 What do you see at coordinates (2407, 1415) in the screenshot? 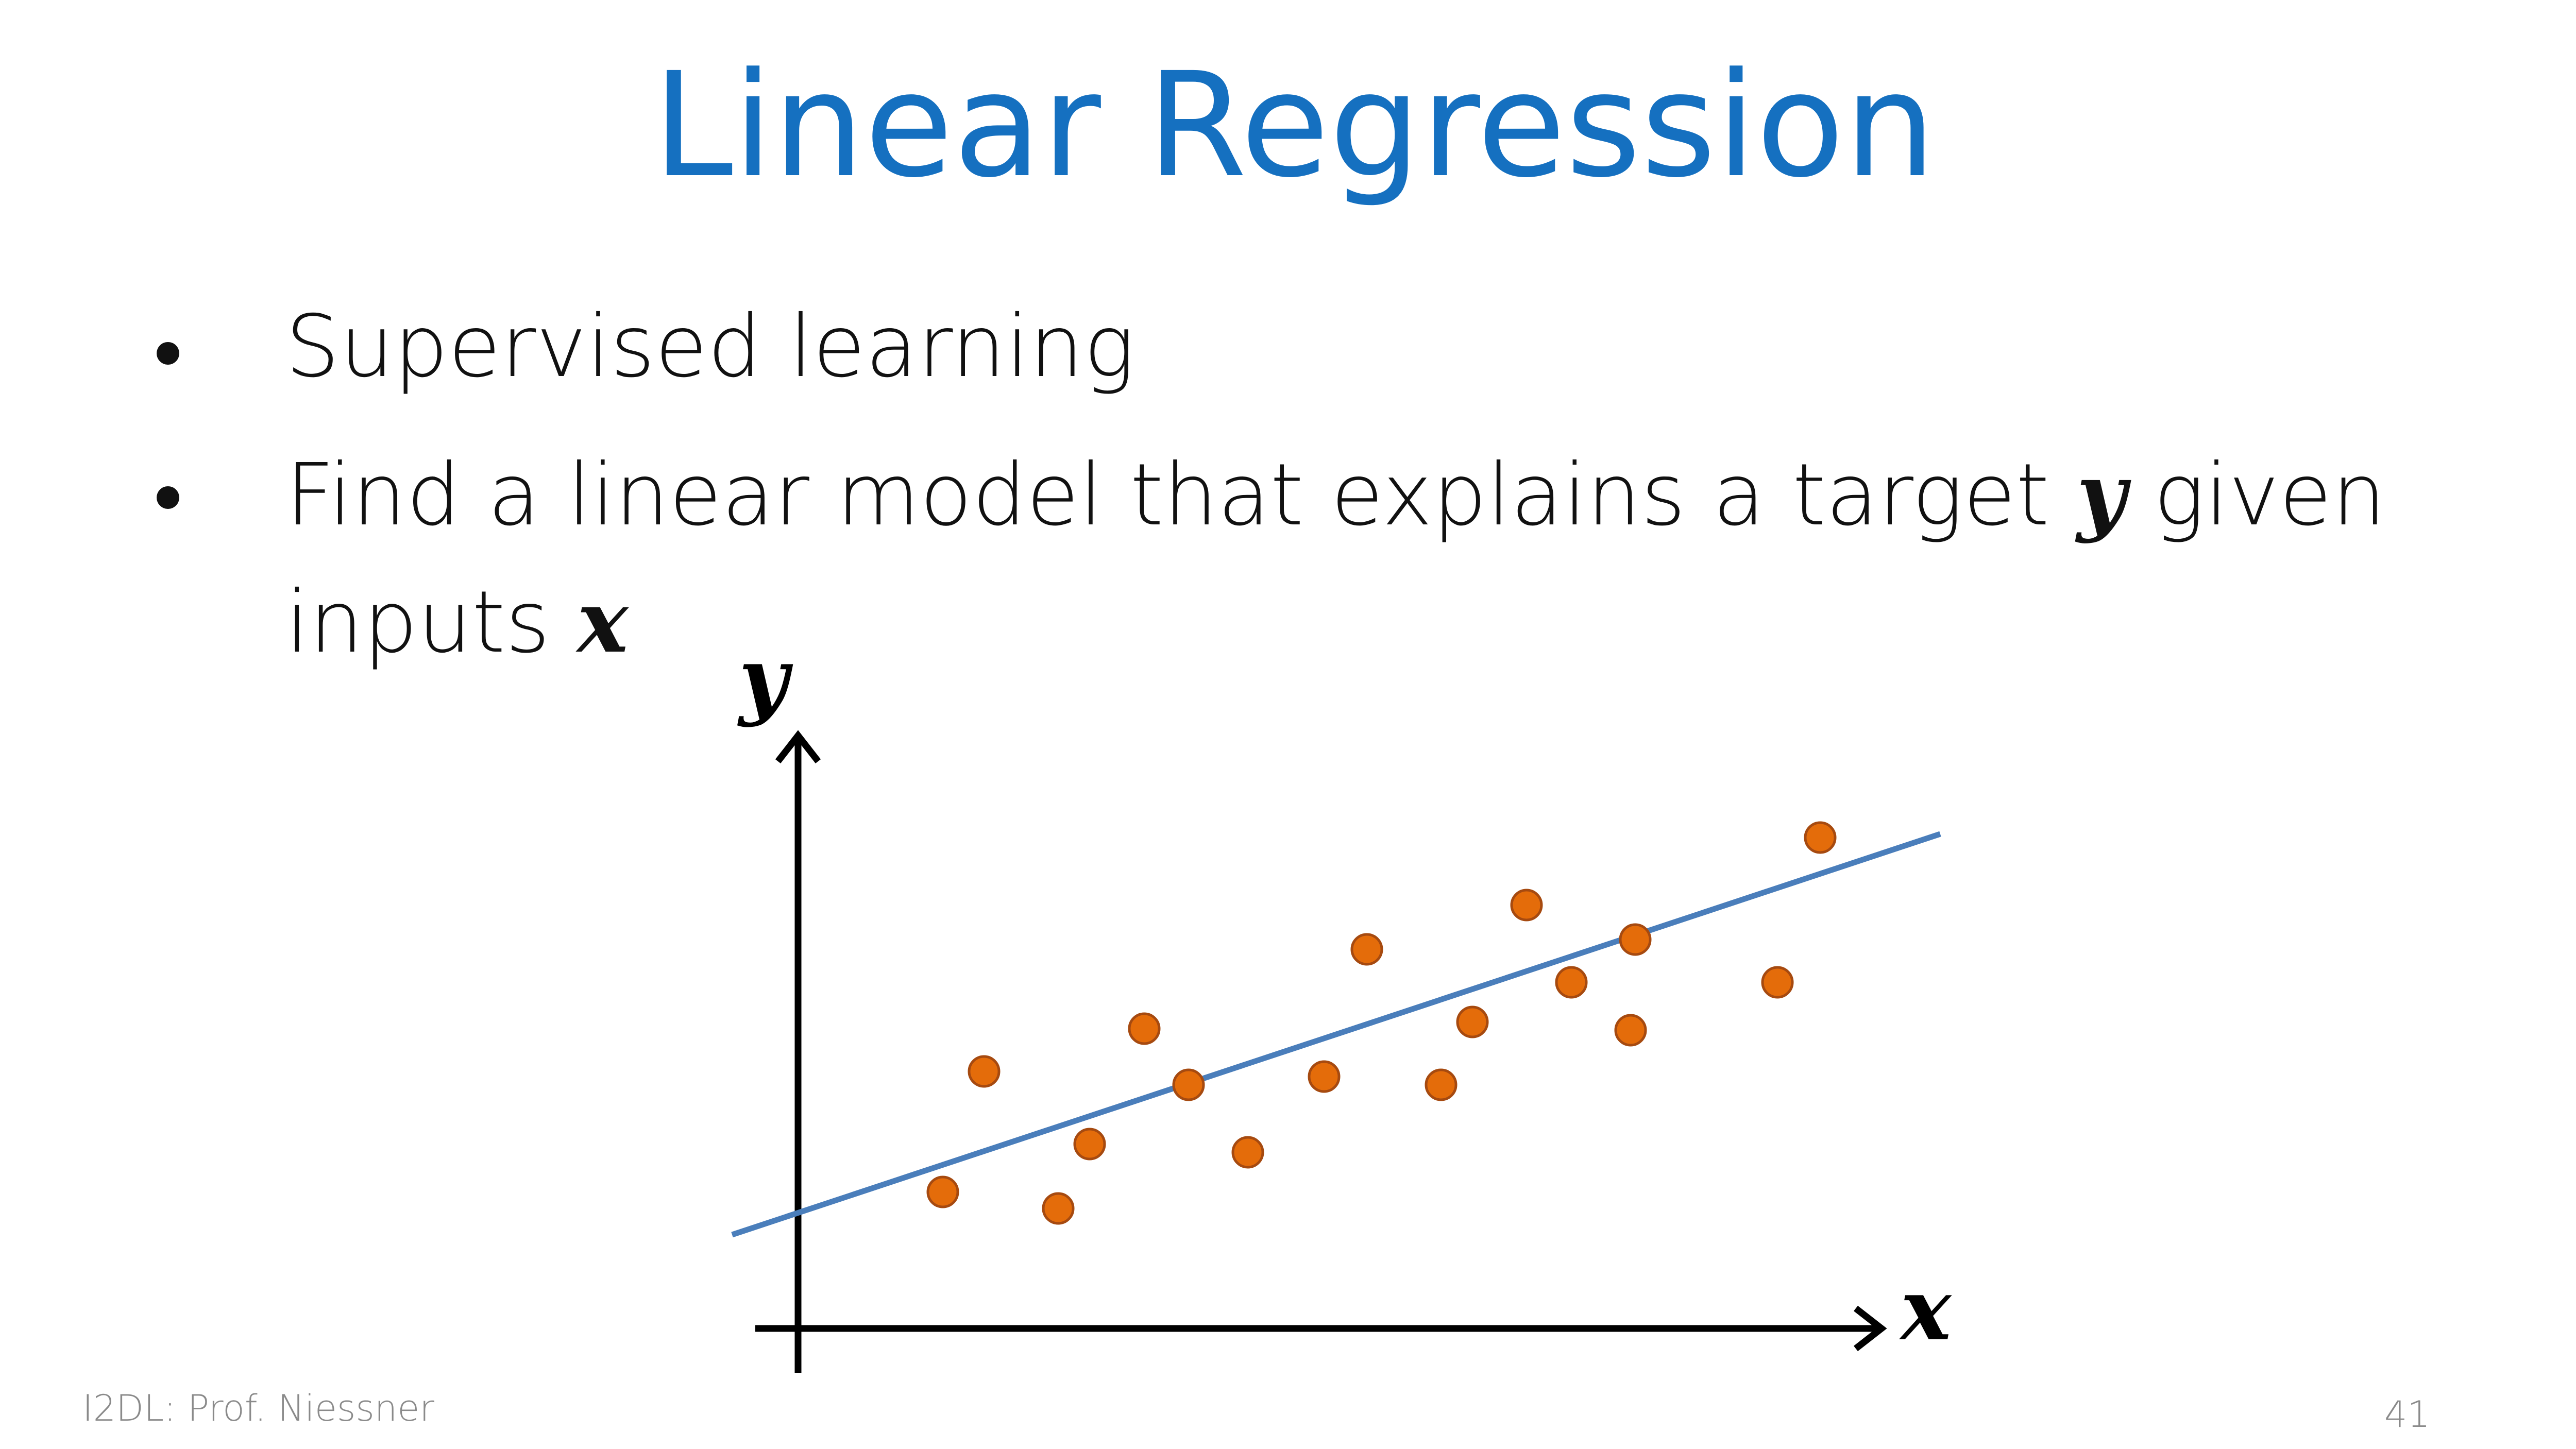
I see `page-number: 41` at bounding box center [2407, 1415].